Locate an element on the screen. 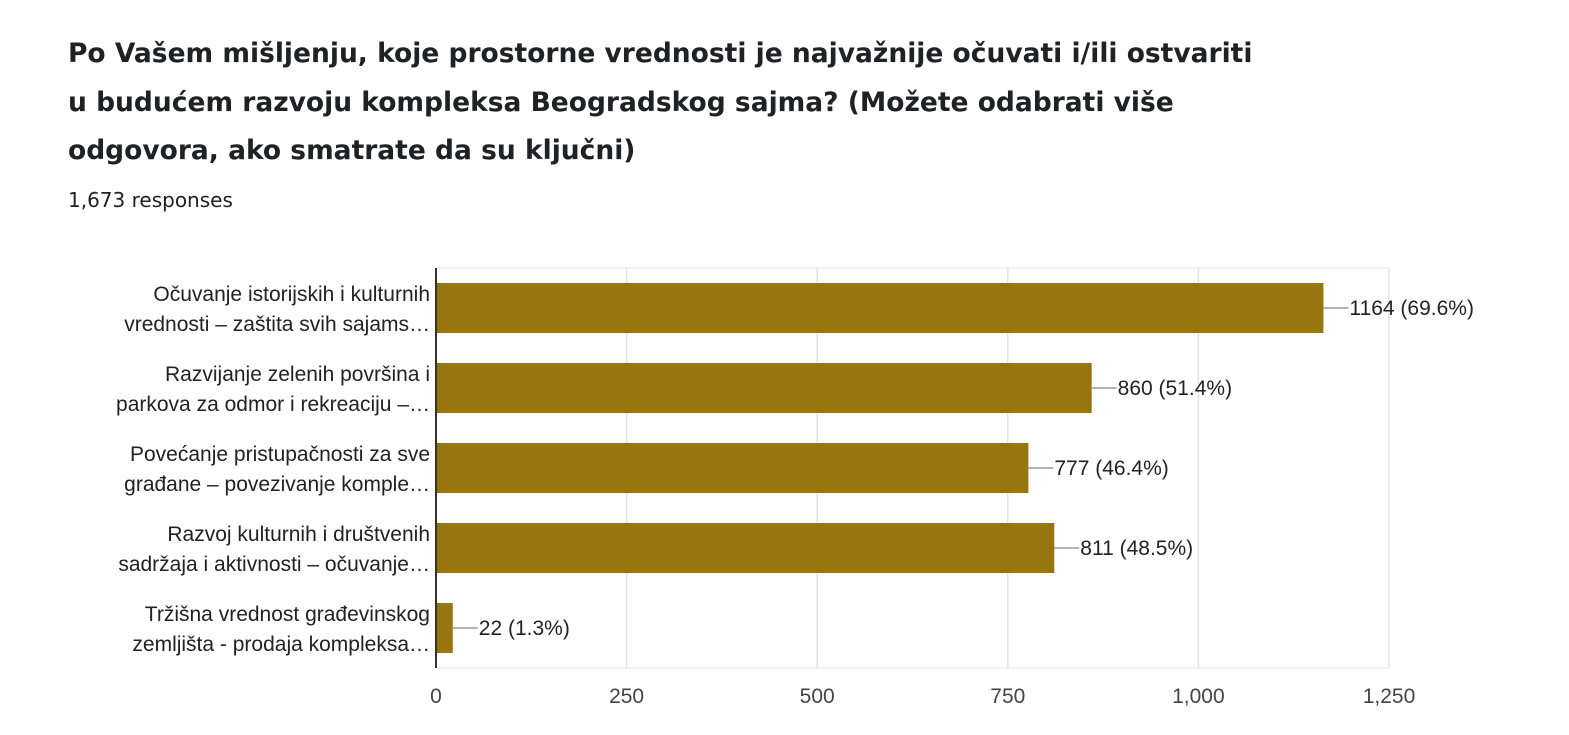 This screenshot has height=735, width=1569. value-label: 1164 (69.6%) is located at coordinates (1411, 308).